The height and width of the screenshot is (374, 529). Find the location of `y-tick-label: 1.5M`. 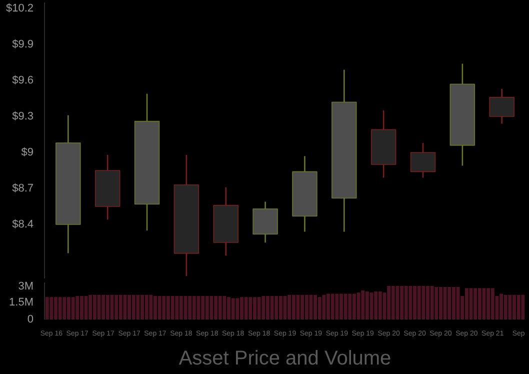

y-tick-label: 1.5M is located at coordinates (21, 302).